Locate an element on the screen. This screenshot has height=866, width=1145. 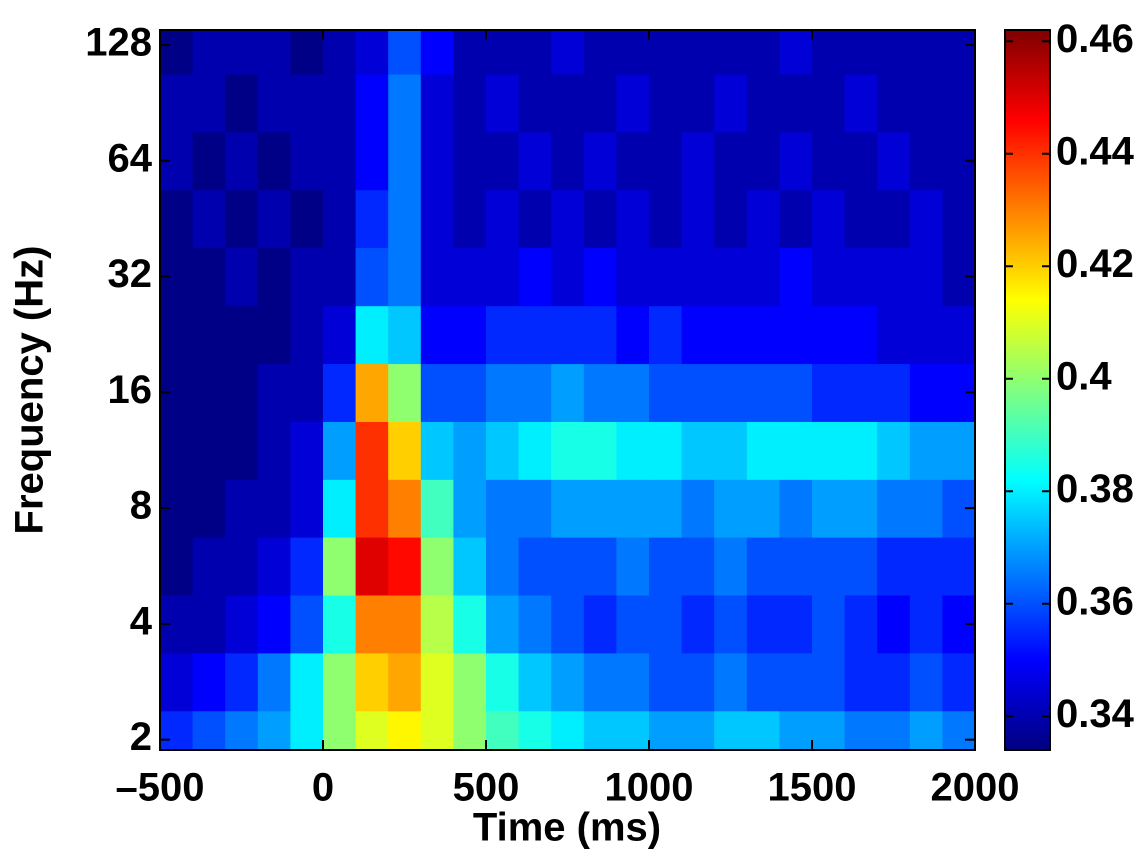
y-tick-label: 16 is located at coordinates (130, 390).